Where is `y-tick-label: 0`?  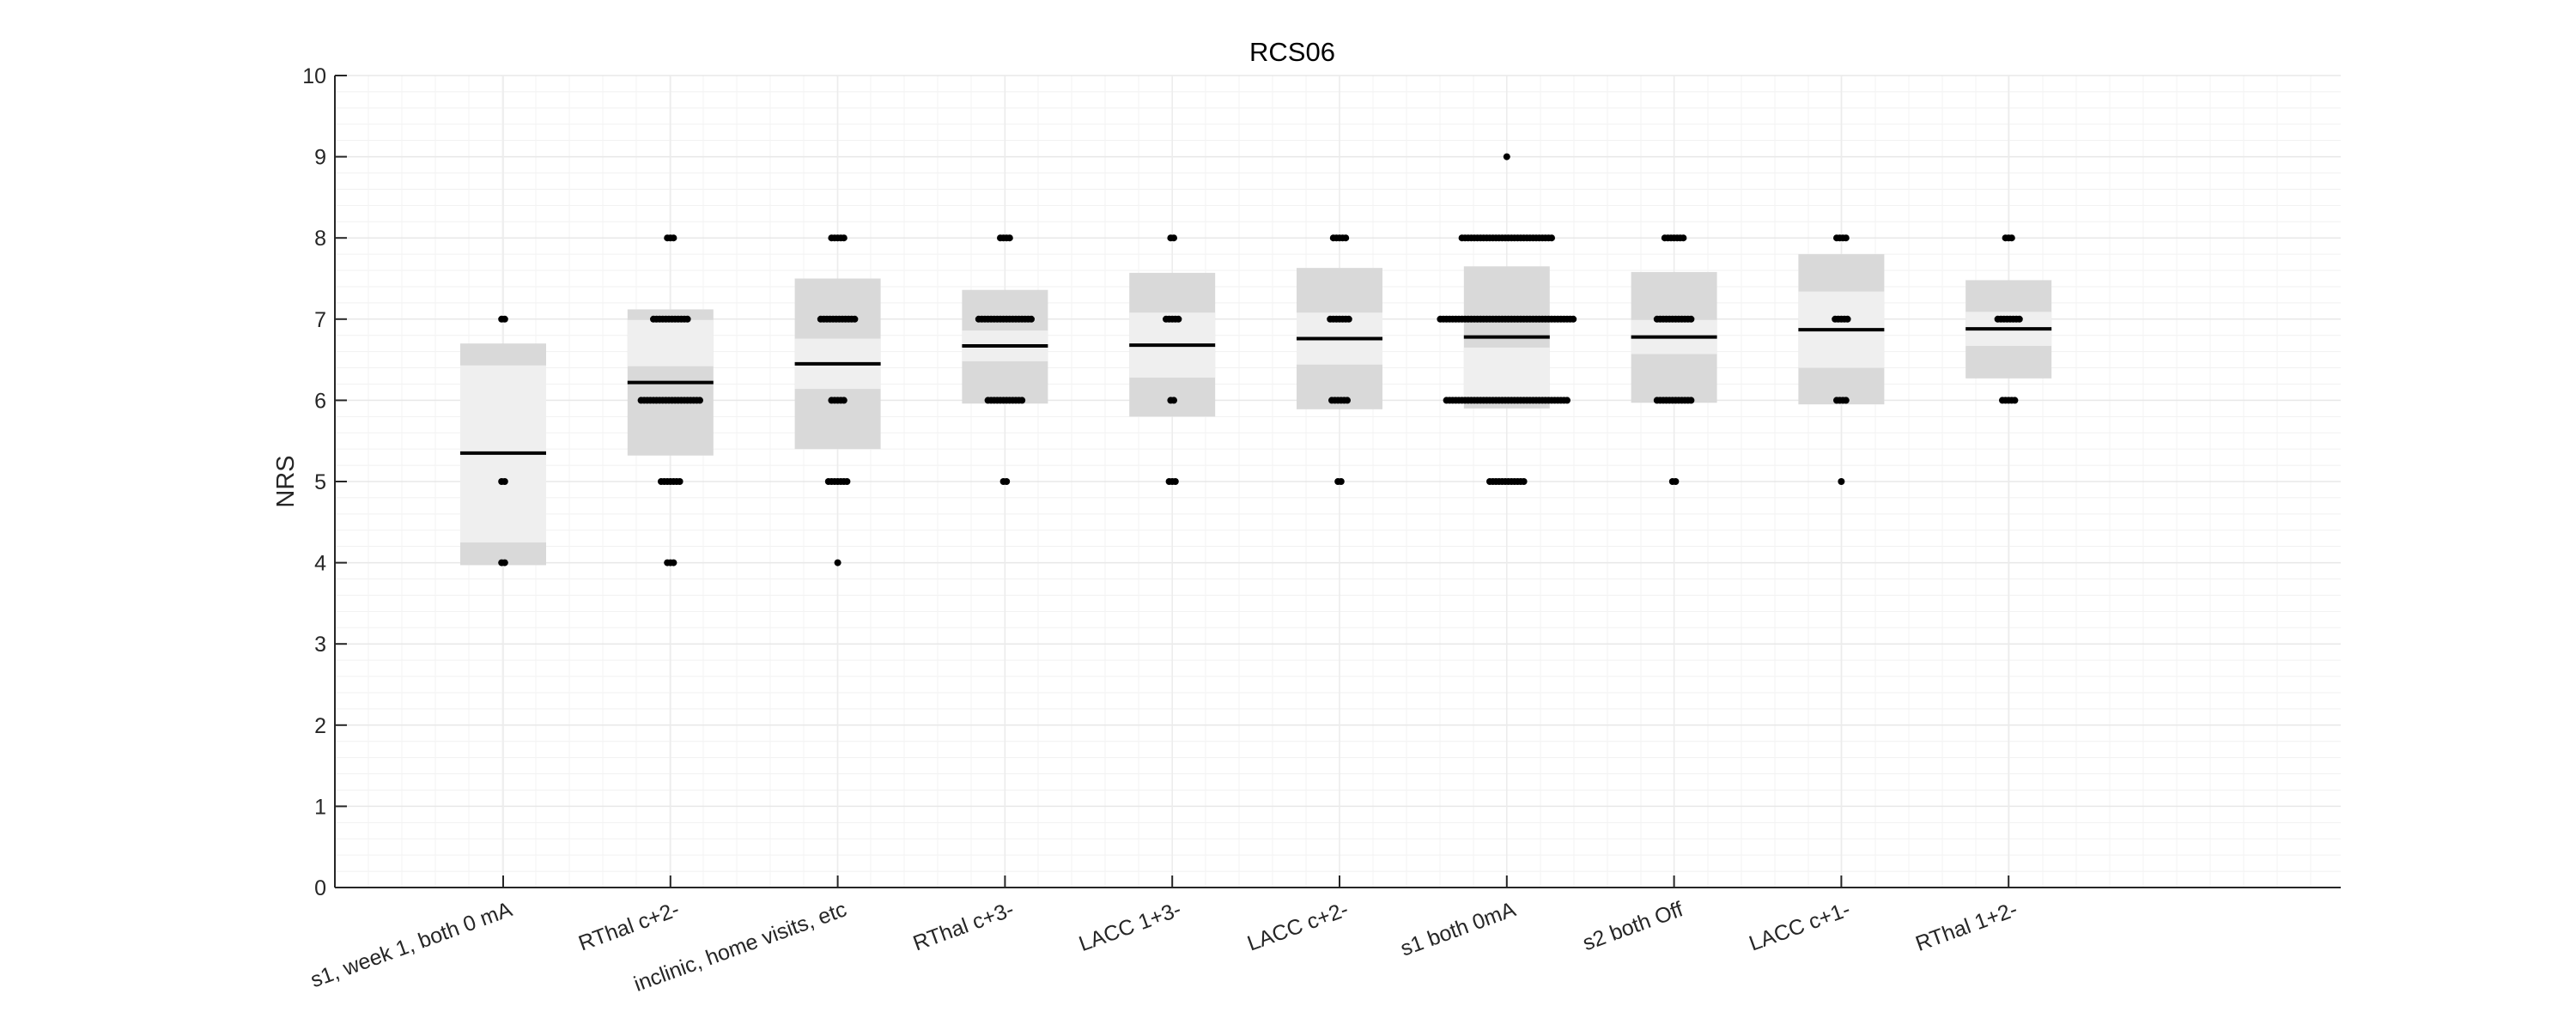
y-tick-label: 0 is located at coordinates (320, 888).